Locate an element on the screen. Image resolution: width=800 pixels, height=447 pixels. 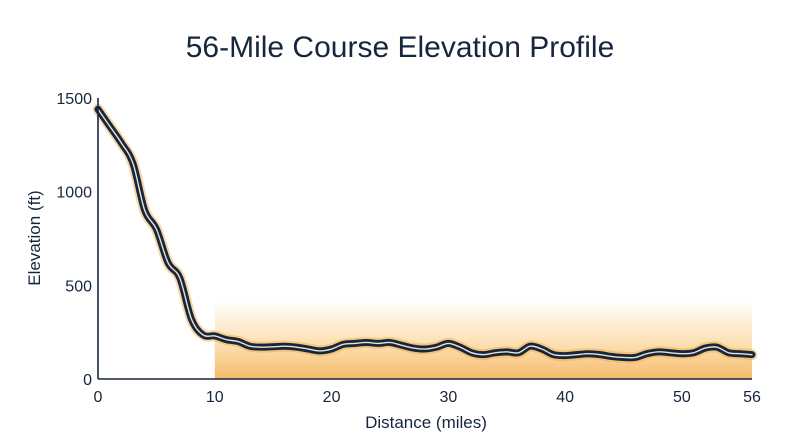
x-tick-label: 10 is located at coordinates (215, 397).